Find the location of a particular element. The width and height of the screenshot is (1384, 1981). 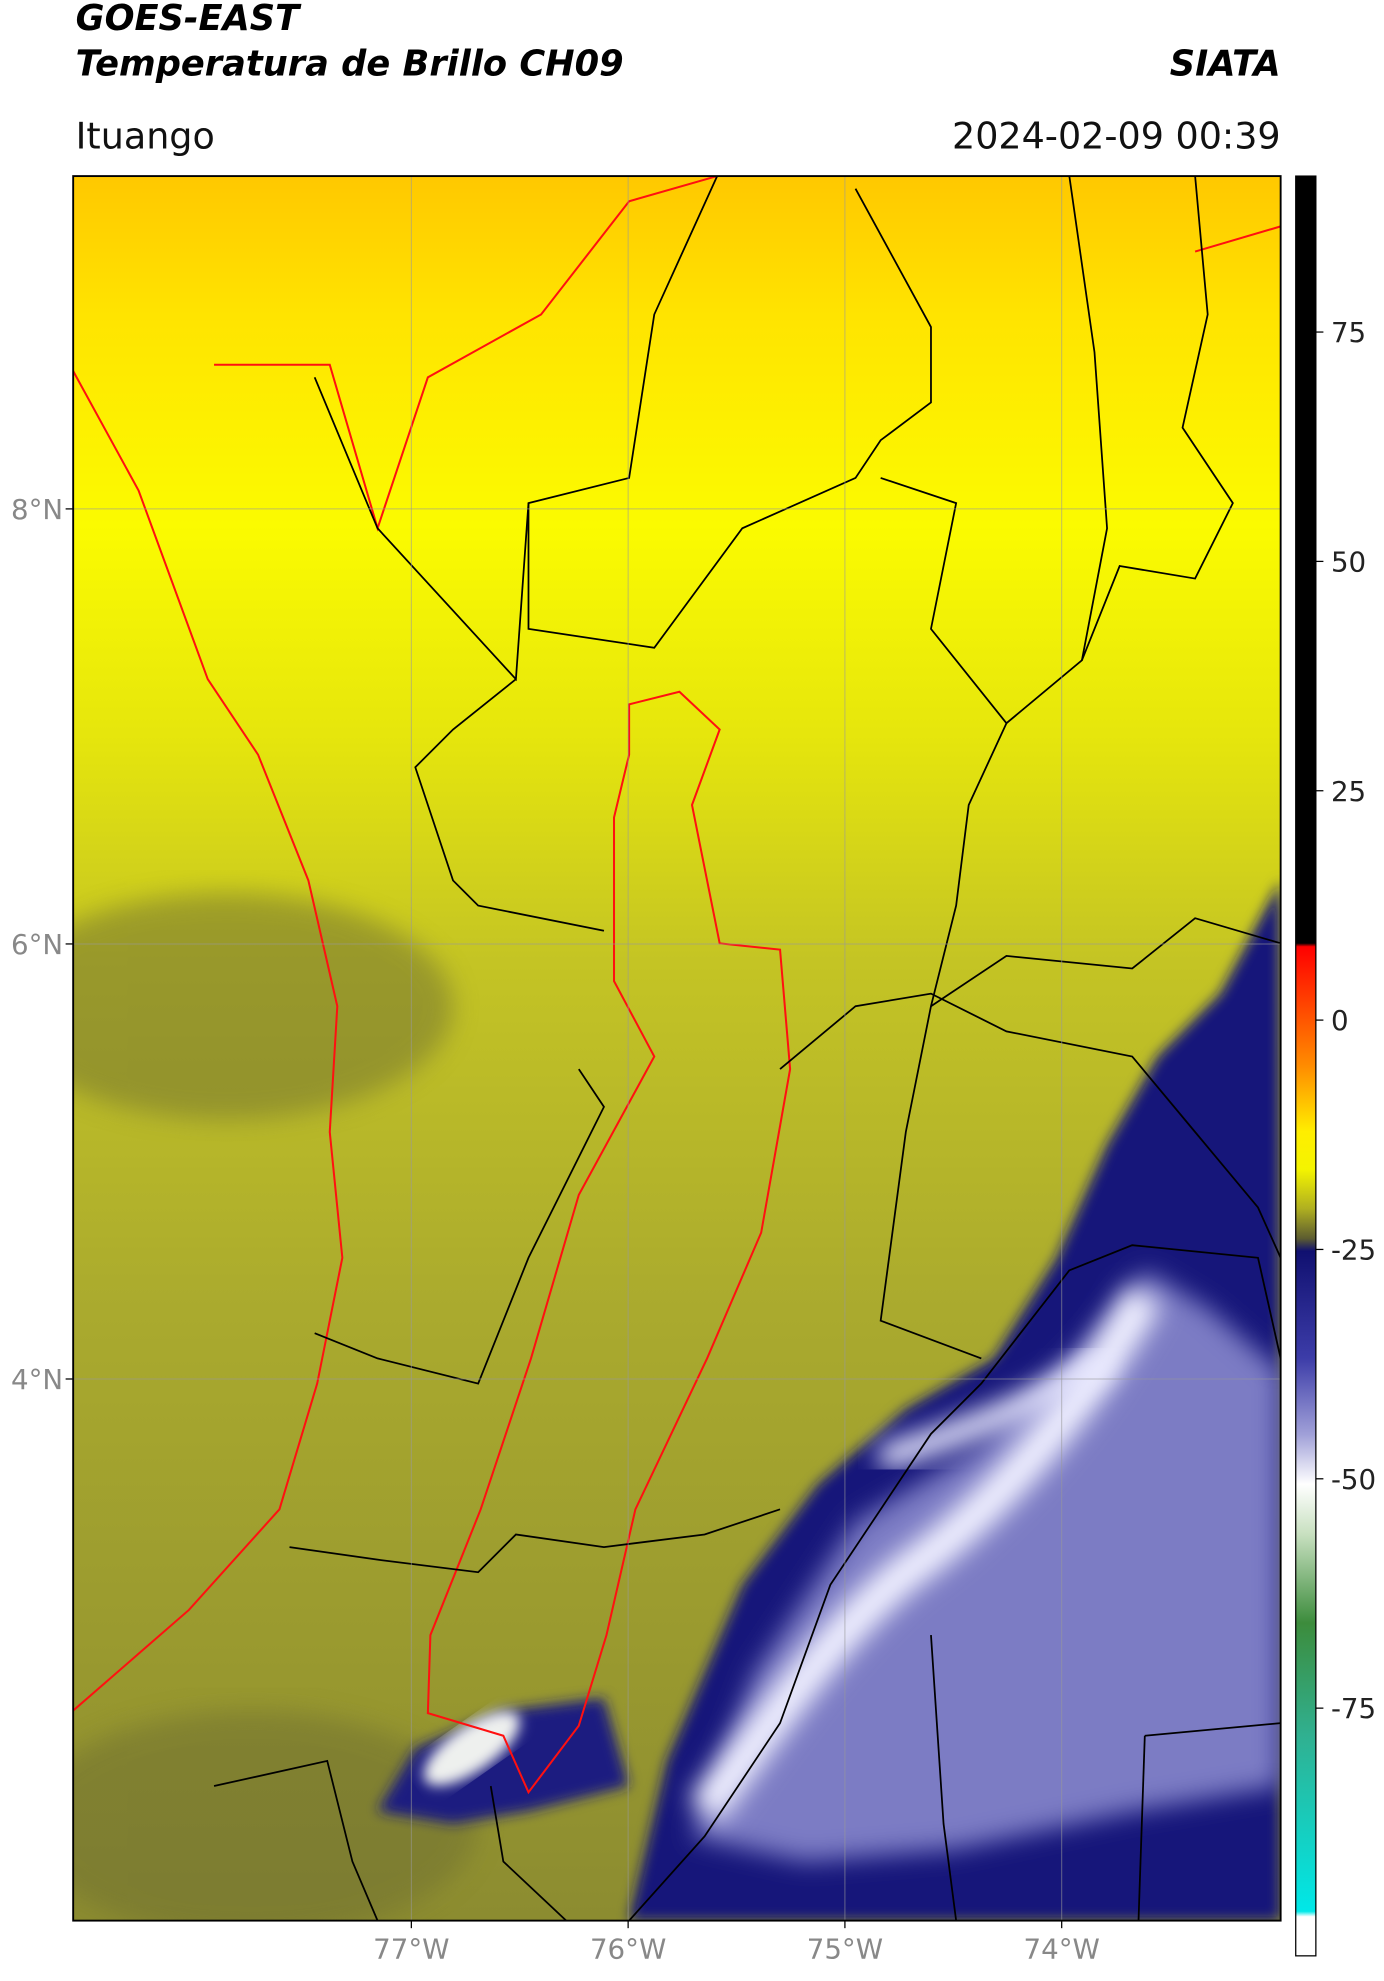

title-line1: GOES-EAST is located at coordinates (189, 19).